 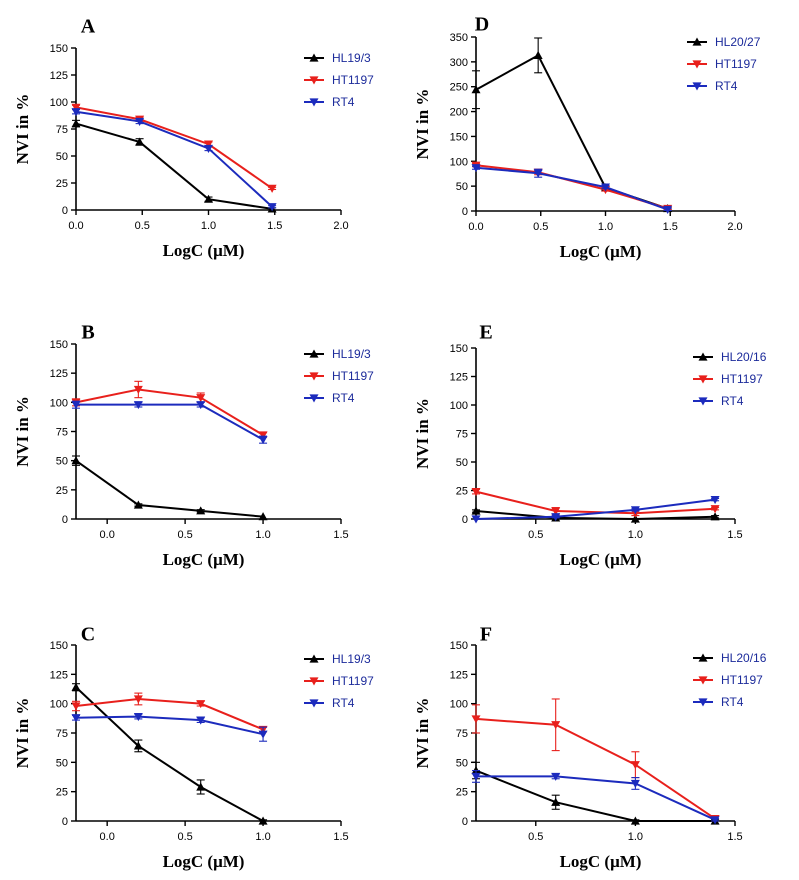 I want to click on panel-letter: B, so click(x=87, y=333).